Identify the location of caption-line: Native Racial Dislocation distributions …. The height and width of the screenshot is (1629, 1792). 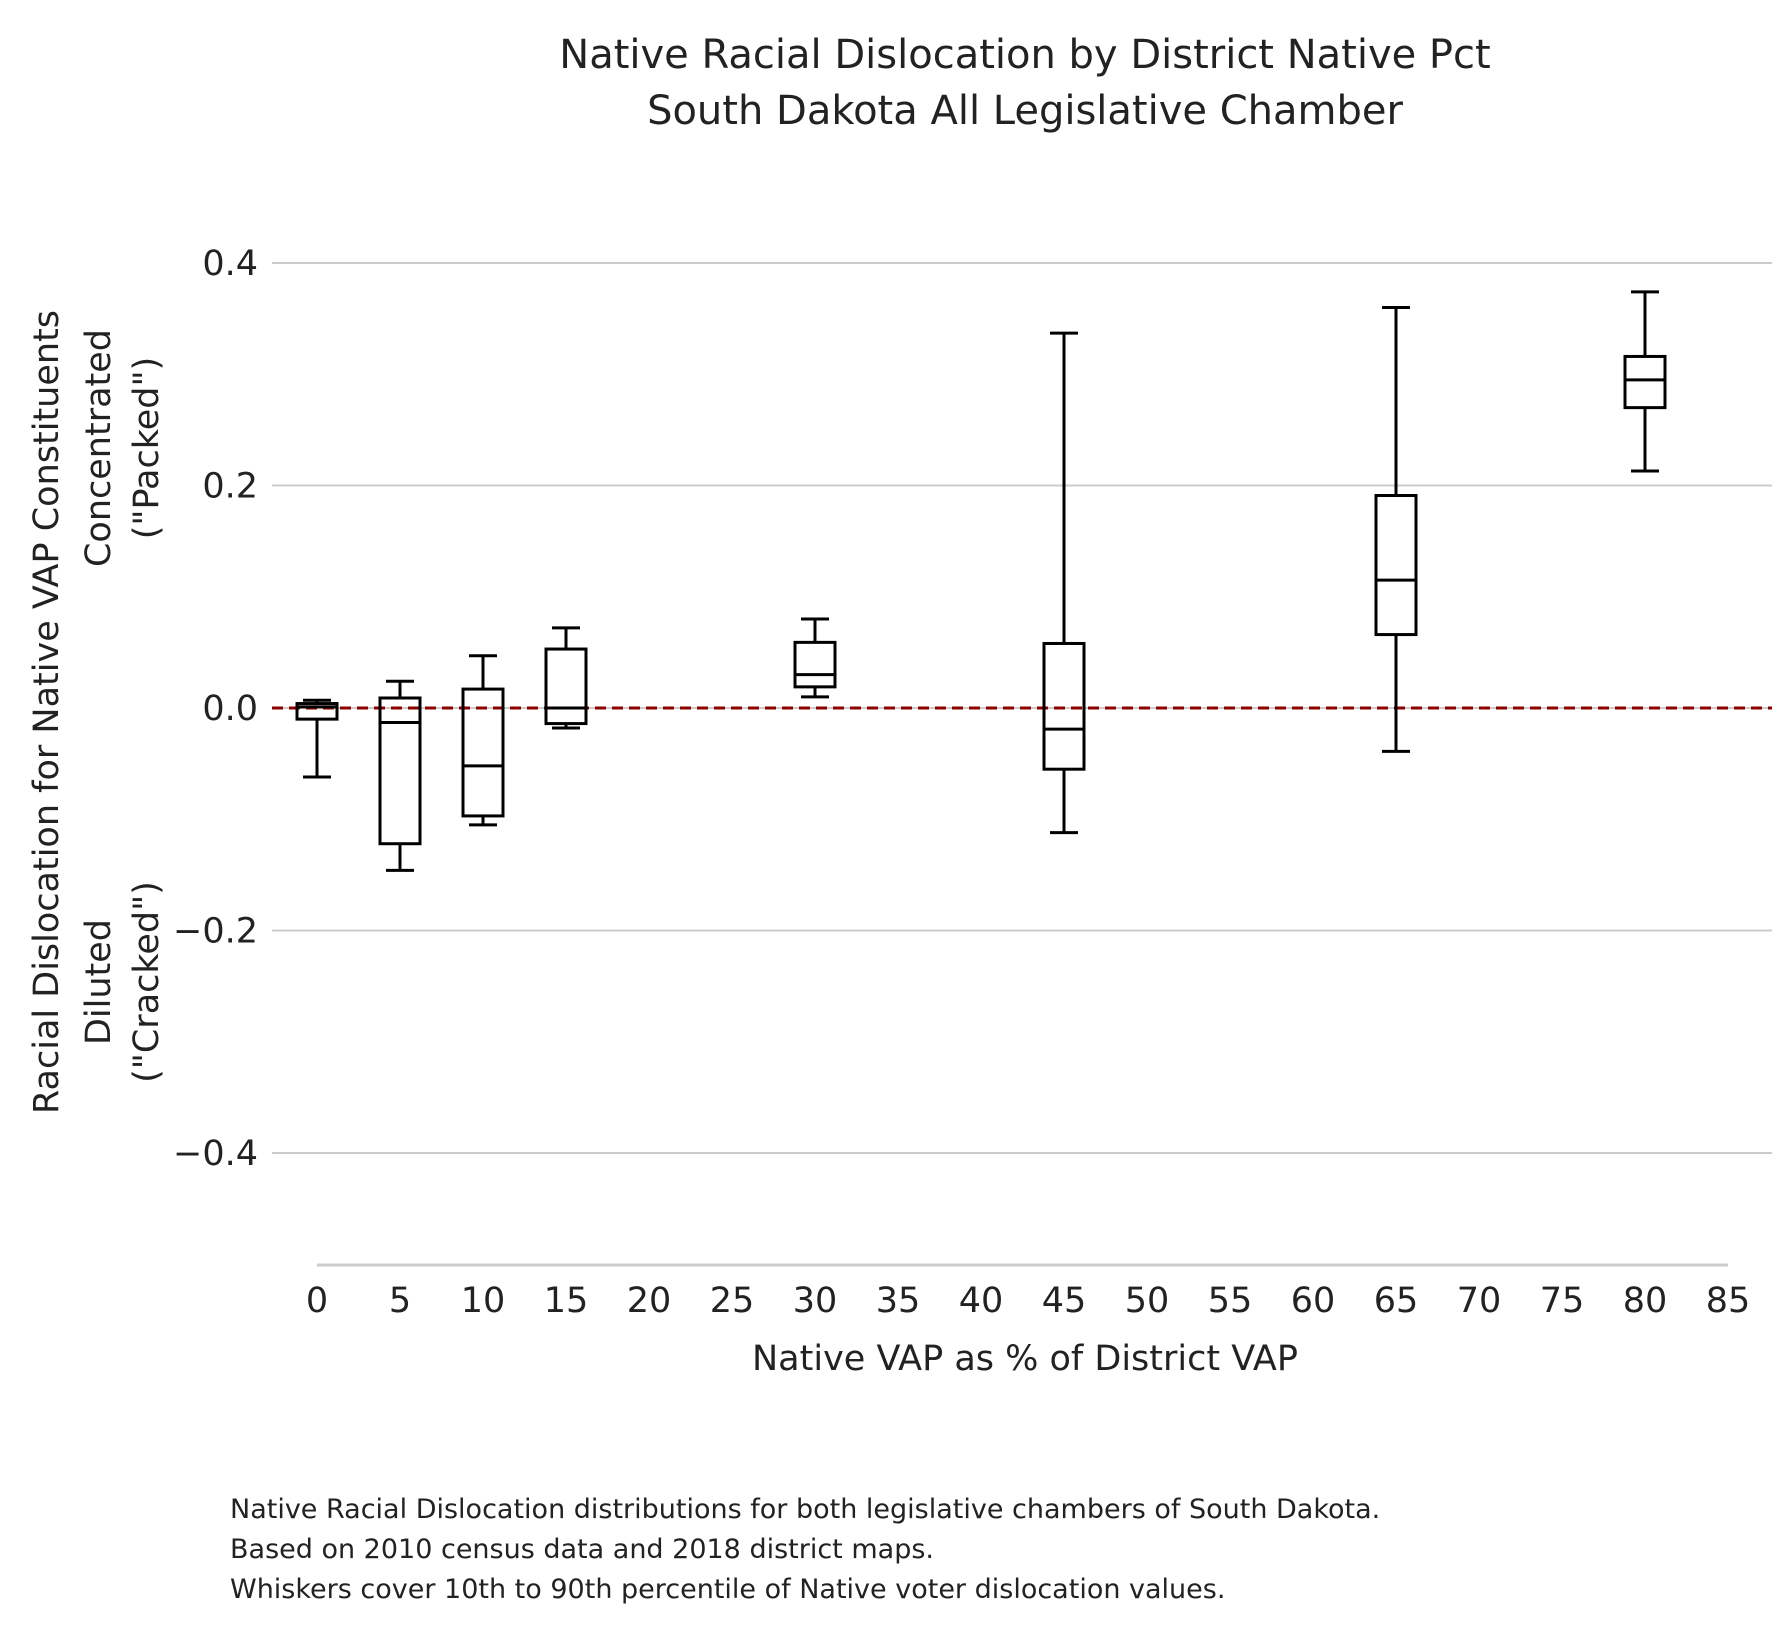
(805, 1509).